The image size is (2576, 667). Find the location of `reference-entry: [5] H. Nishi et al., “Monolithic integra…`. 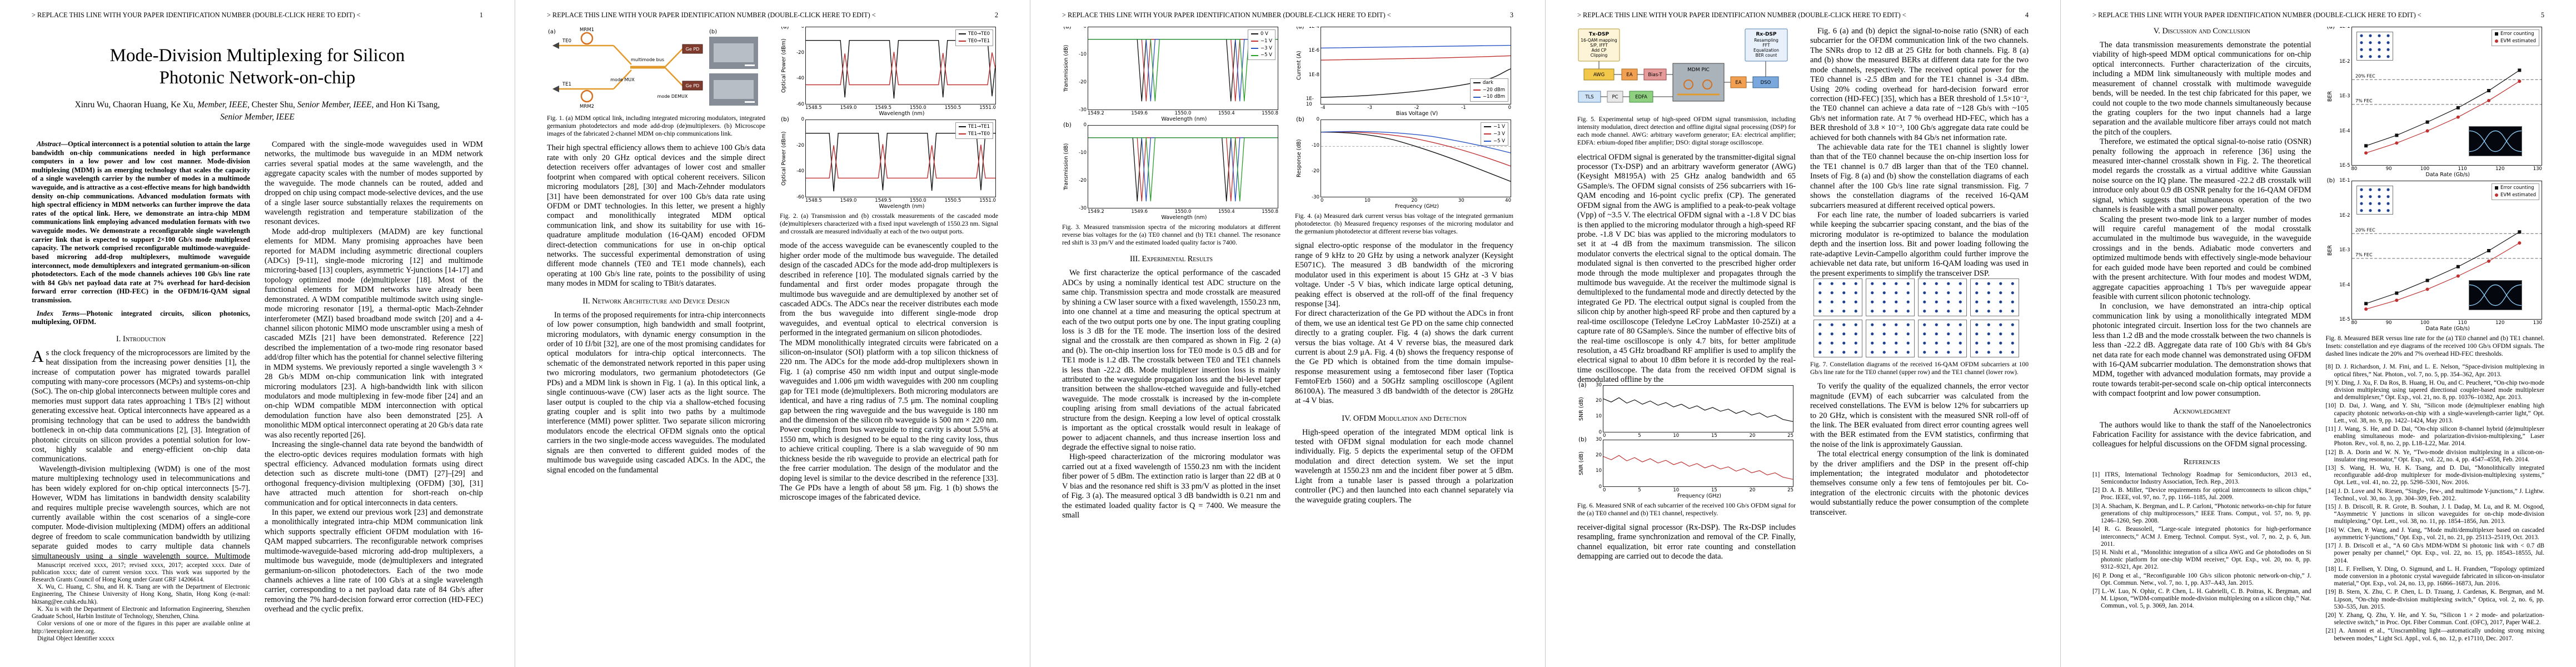

reference-entry: [5] H. Nishi et al., “Monolithic integra… is located at coordinates (2201, 560).